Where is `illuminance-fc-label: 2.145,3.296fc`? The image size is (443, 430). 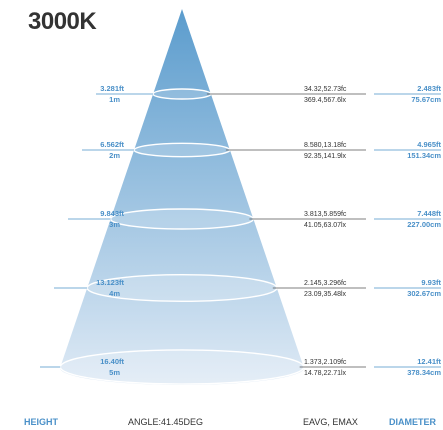
illuminance-fc-label: 2.145,3.296fc is located at coordinates (325, 283).